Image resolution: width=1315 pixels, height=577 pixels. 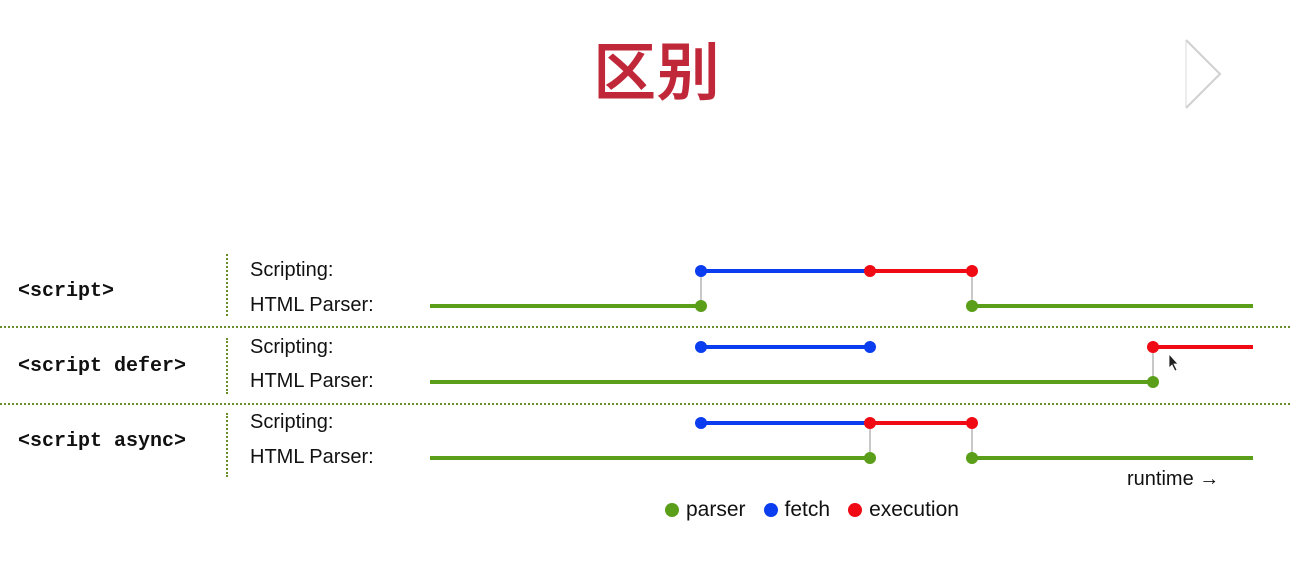 I want to click on timeline-row-defer, so click(x=841, y=364).